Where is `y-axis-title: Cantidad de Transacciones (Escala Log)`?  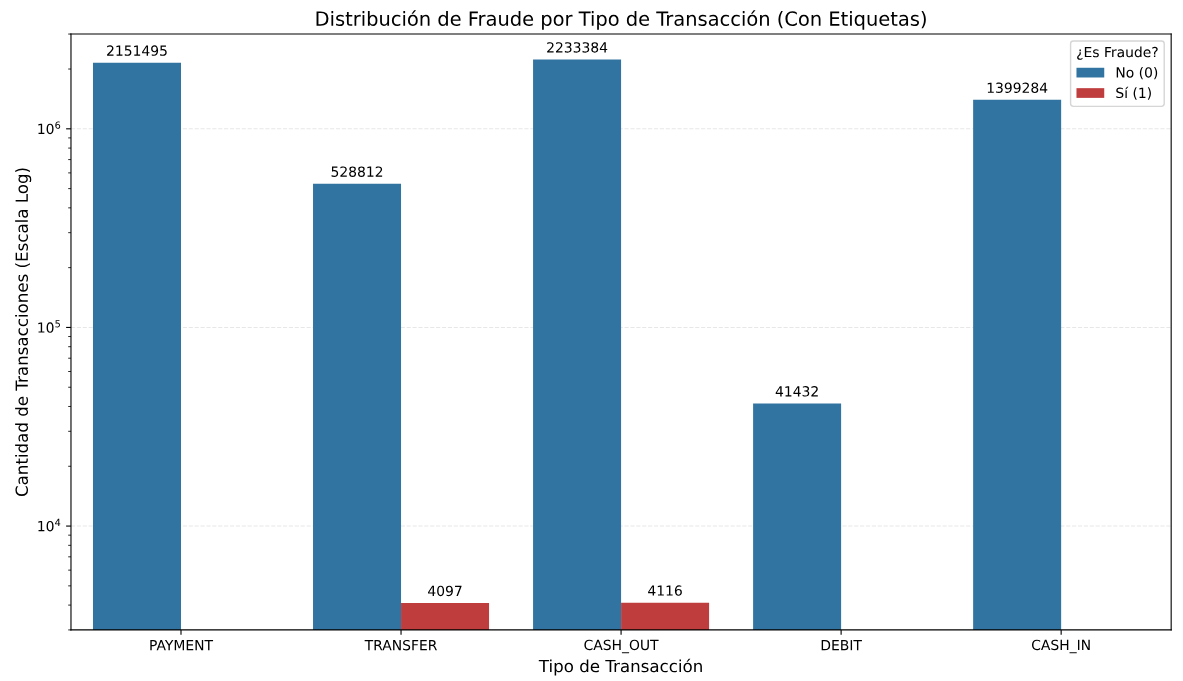
y-axis-title: Cantidad de Transacciones (Escala Log) is located at coordinates (23, 332).